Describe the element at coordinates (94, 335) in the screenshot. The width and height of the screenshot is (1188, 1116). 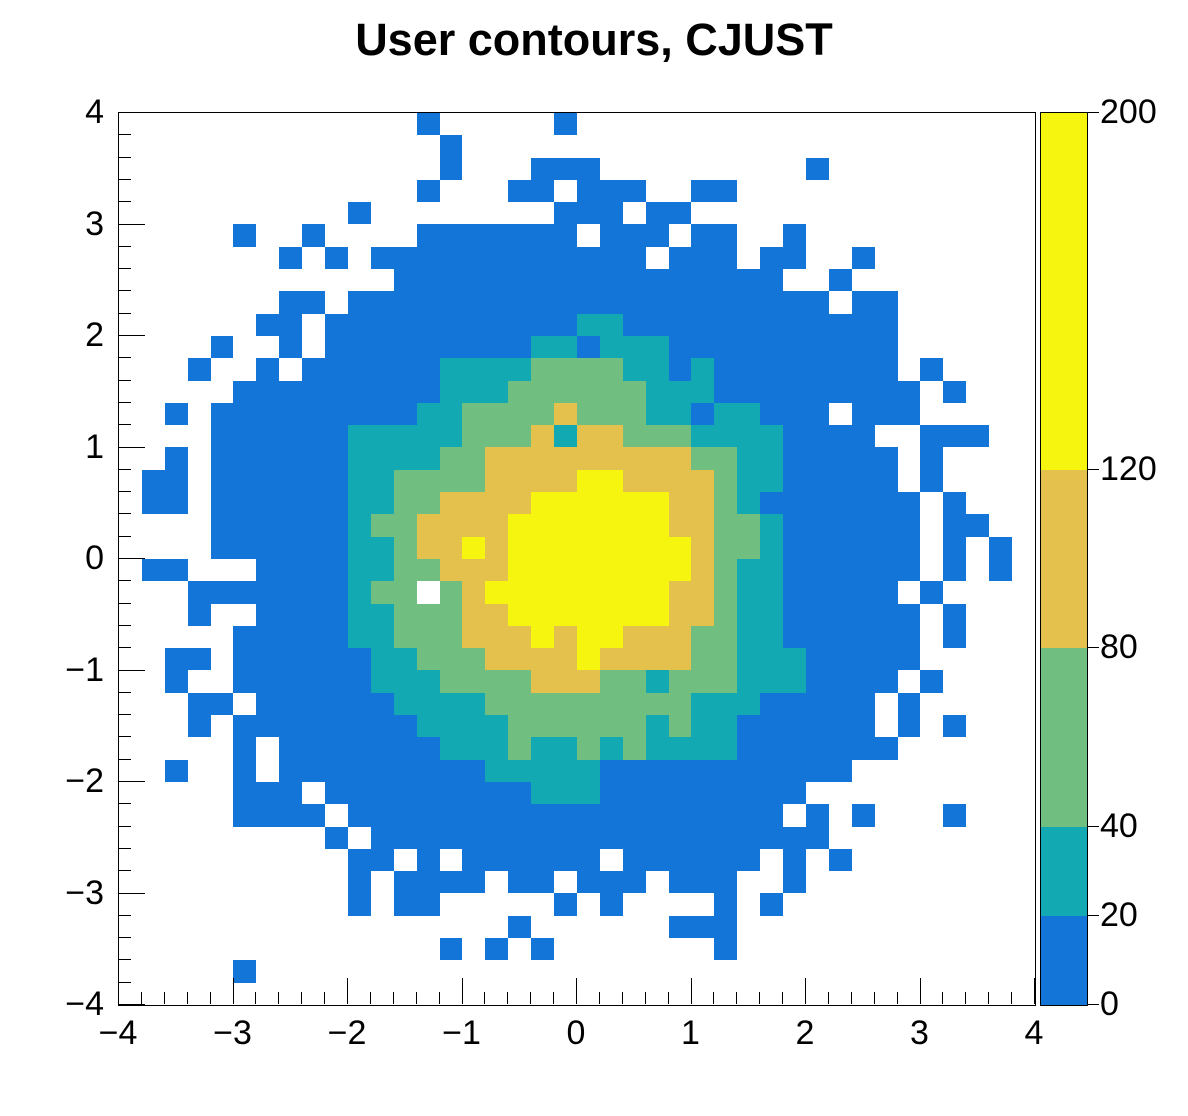
I see `y-tick-label: 2` at that location.